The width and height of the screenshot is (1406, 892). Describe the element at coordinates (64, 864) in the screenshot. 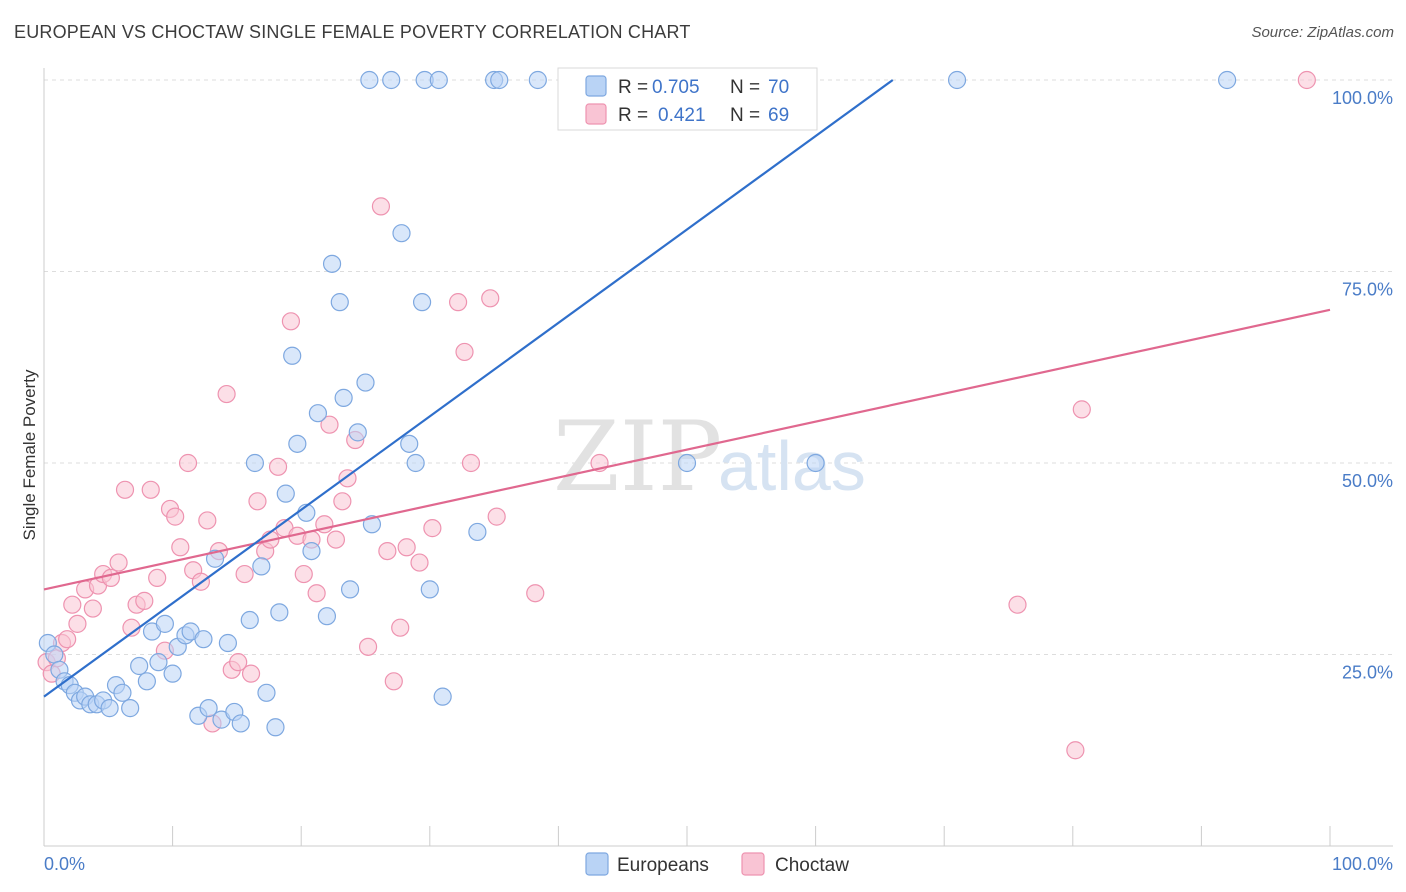

I see `x-tick-label-min: 0.0%` at that location.